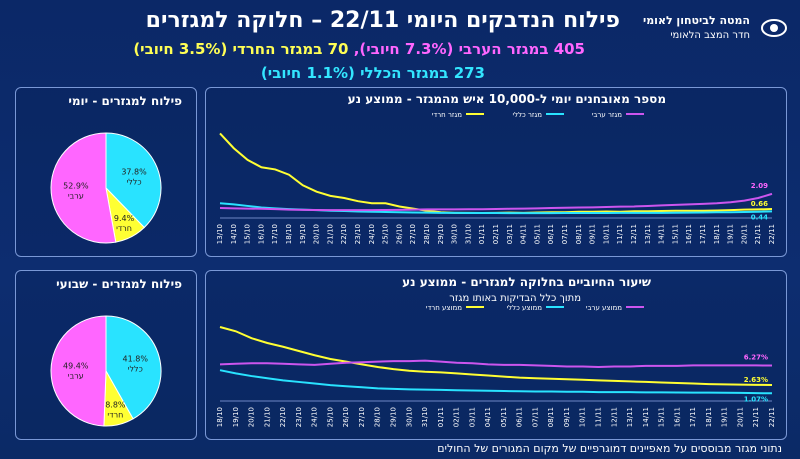 Image resolution: width=800 pixels, height=459 pixels. I want to click on weekly-pie-slice-name-1: חרדי, so click(115, 414).